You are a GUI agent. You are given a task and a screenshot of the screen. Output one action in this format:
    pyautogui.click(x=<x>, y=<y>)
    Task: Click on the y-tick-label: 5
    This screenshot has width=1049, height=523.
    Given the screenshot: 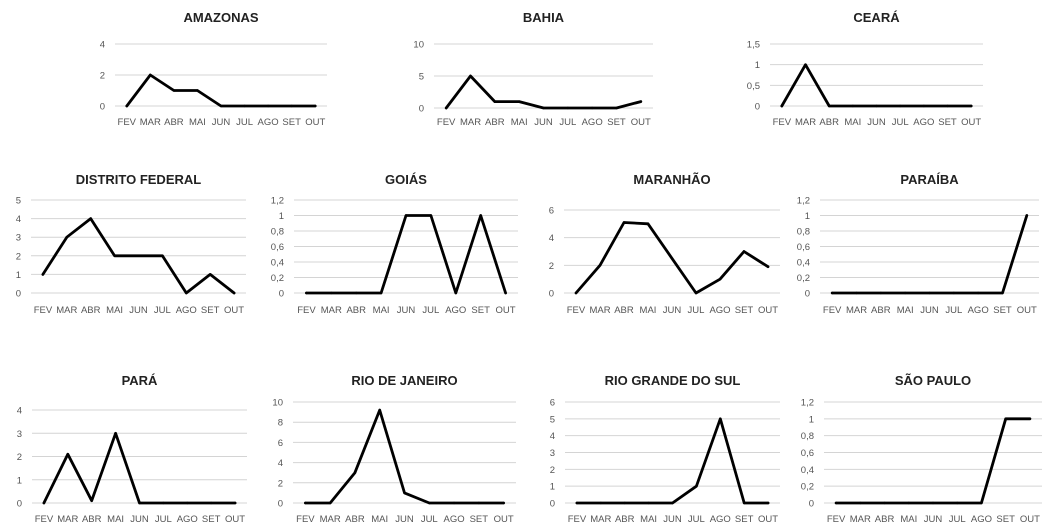 What is the action you would take?
    pyautogui.click(x=421, y=77)
    